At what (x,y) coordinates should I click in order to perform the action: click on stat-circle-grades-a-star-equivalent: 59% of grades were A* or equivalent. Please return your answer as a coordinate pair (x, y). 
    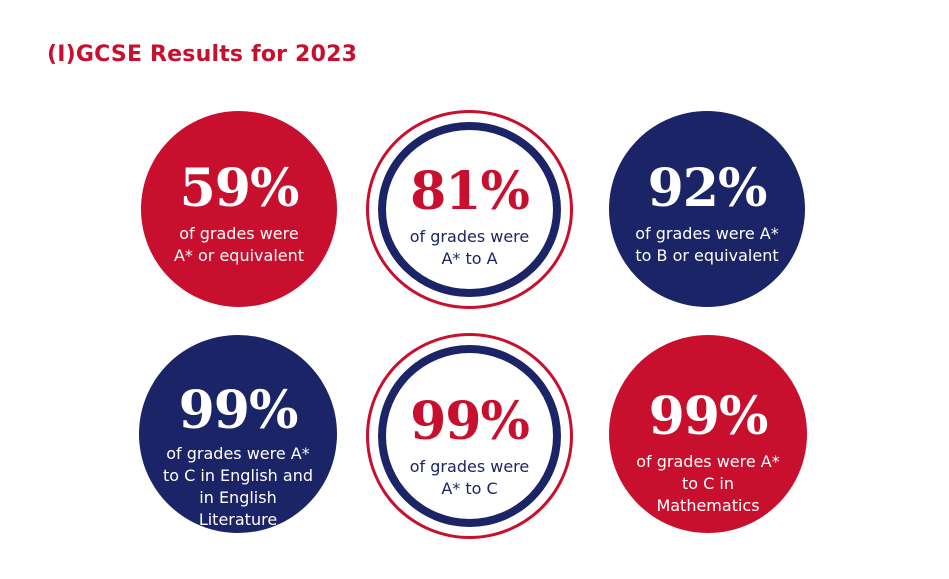
    Looking at the image, I should click on (239, 209).